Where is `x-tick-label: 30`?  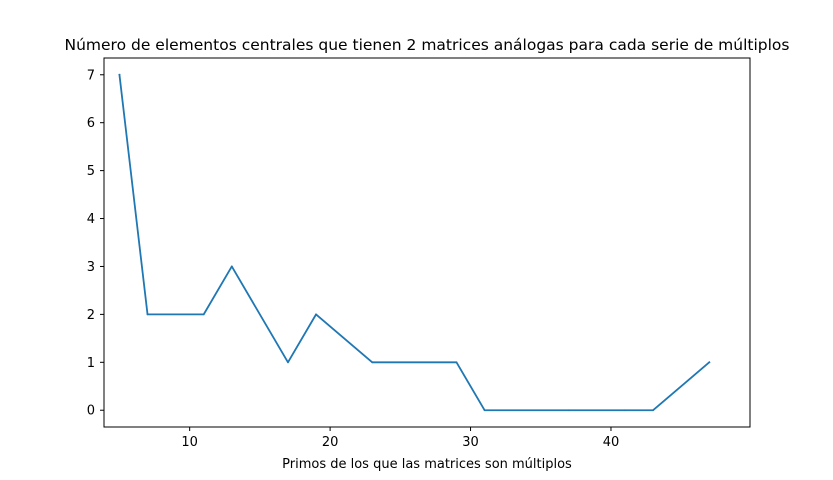 x-tick-label: 30 is located at coordinates (470, 442).